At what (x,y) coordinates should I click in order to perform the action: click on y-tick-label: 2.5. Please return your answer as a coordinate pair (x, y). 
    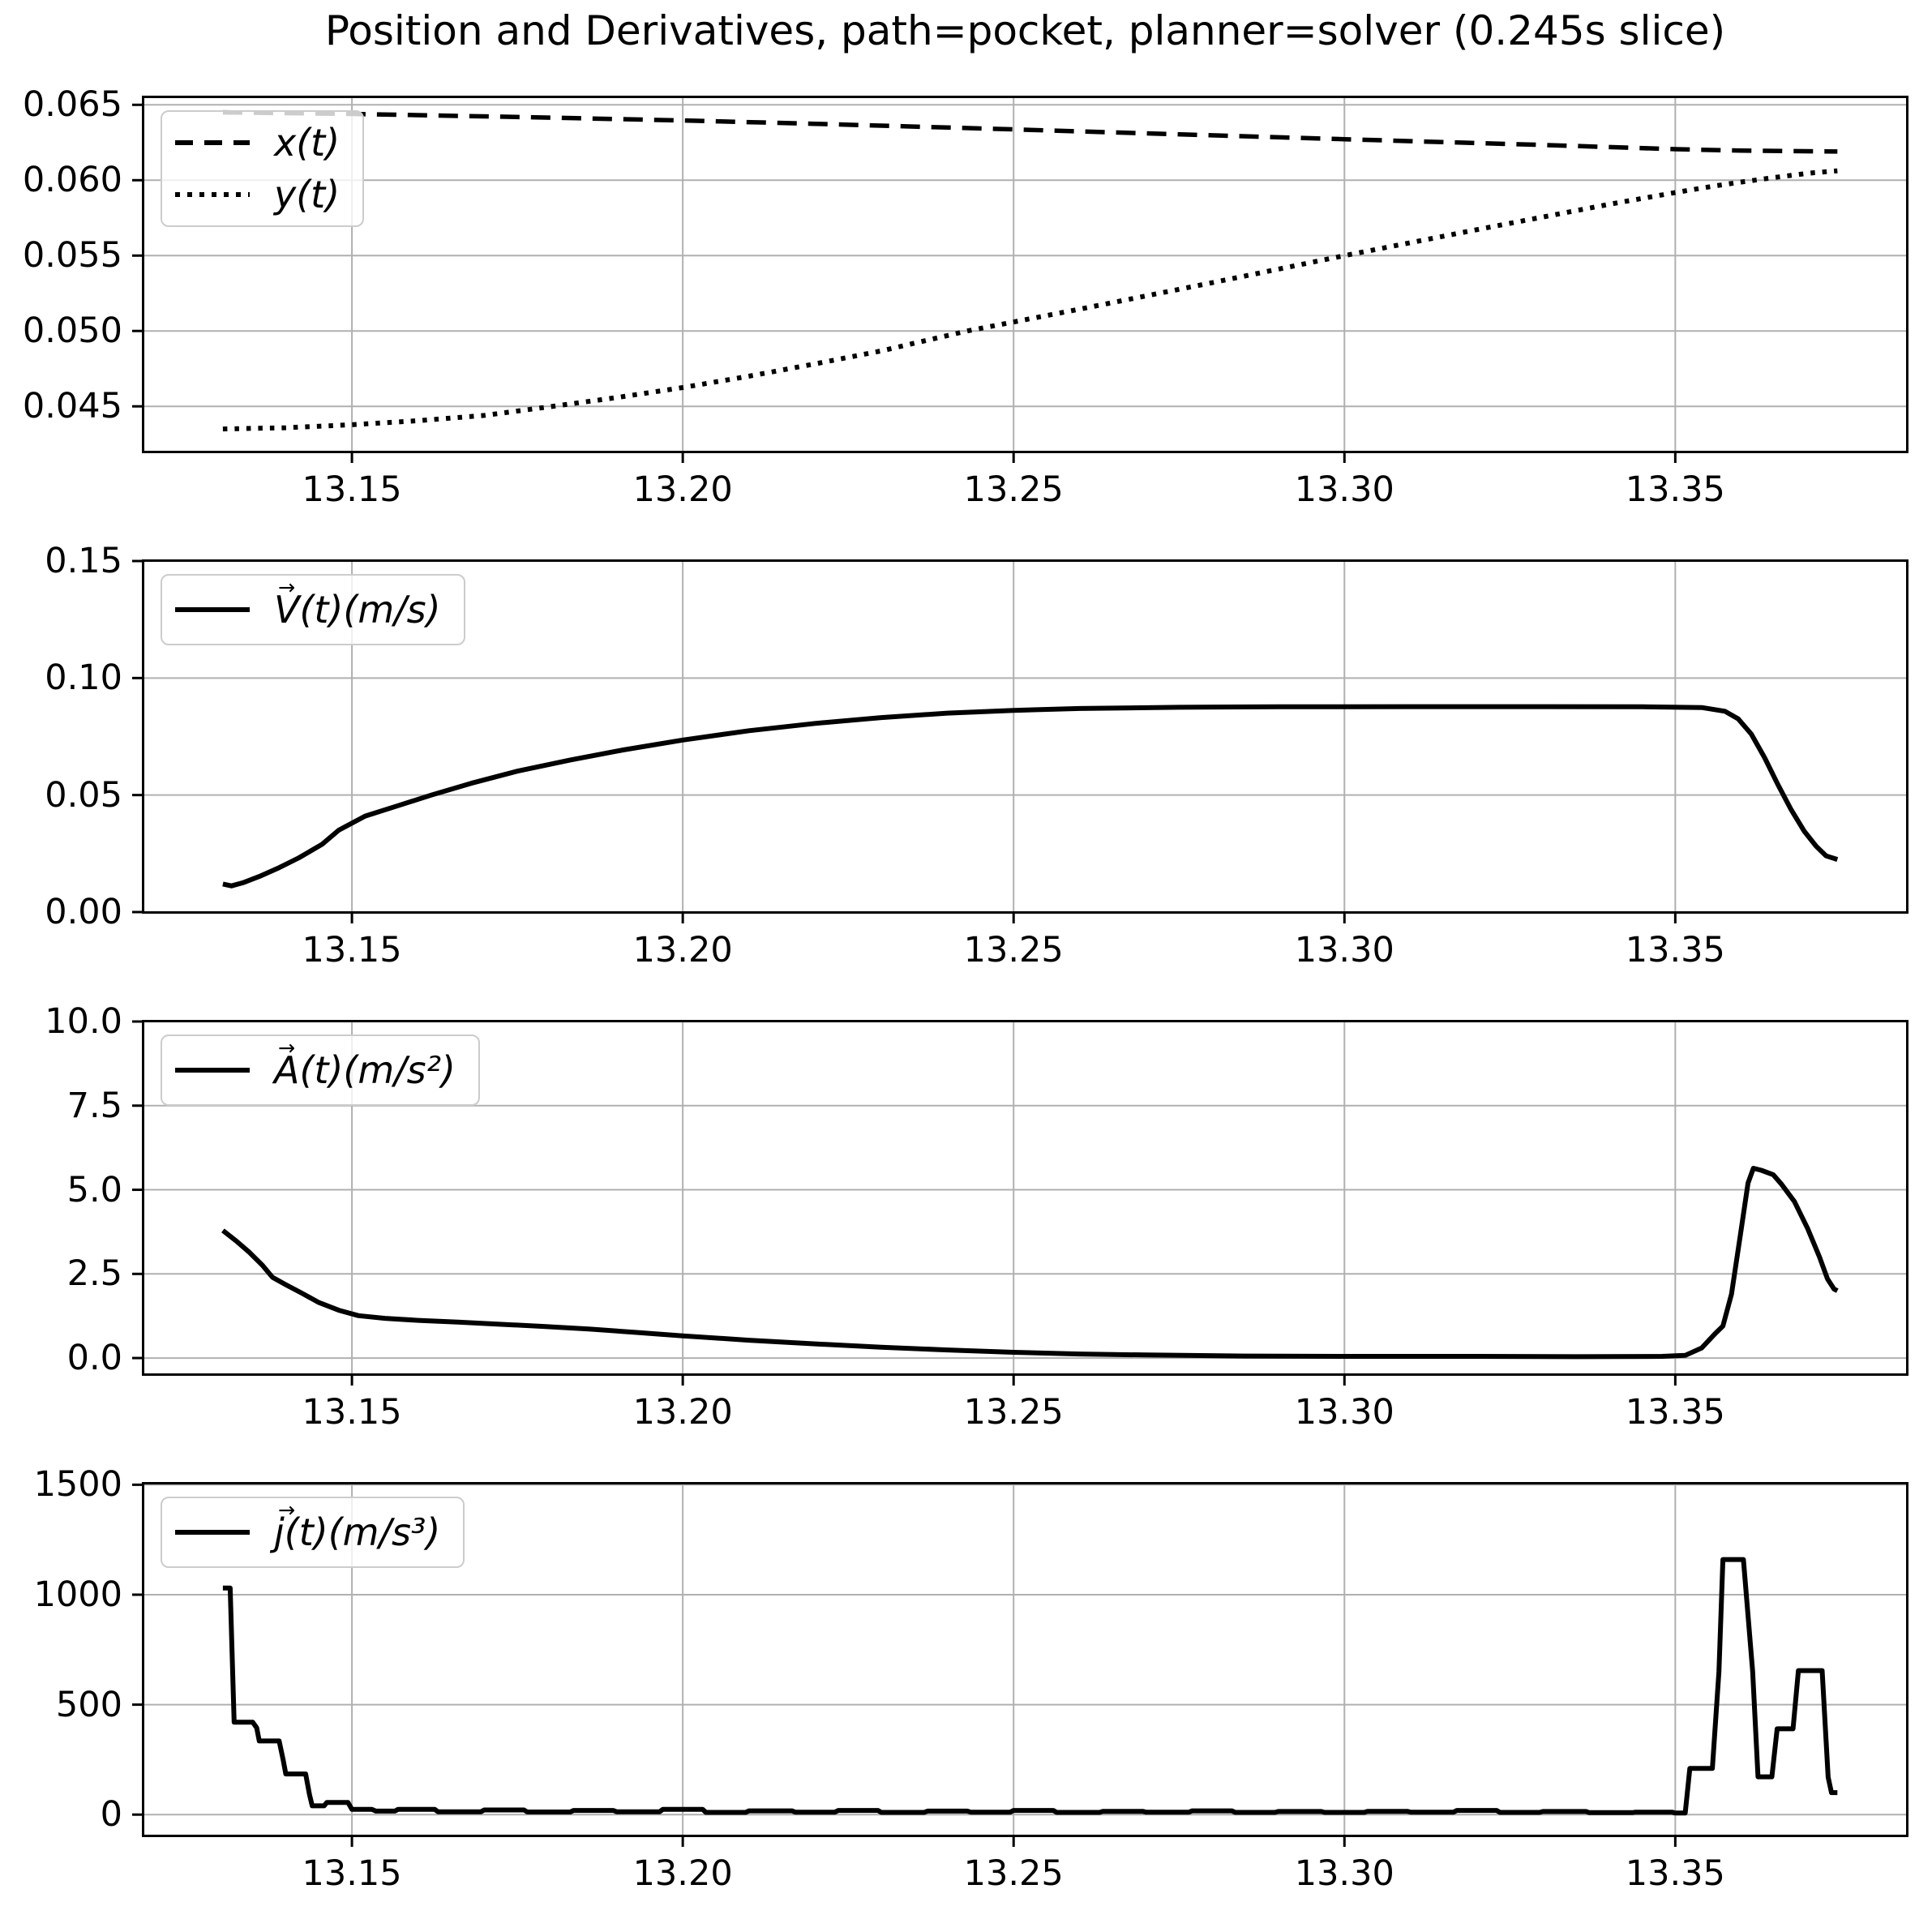
    Looking at the image, I should click on (94, 1274).